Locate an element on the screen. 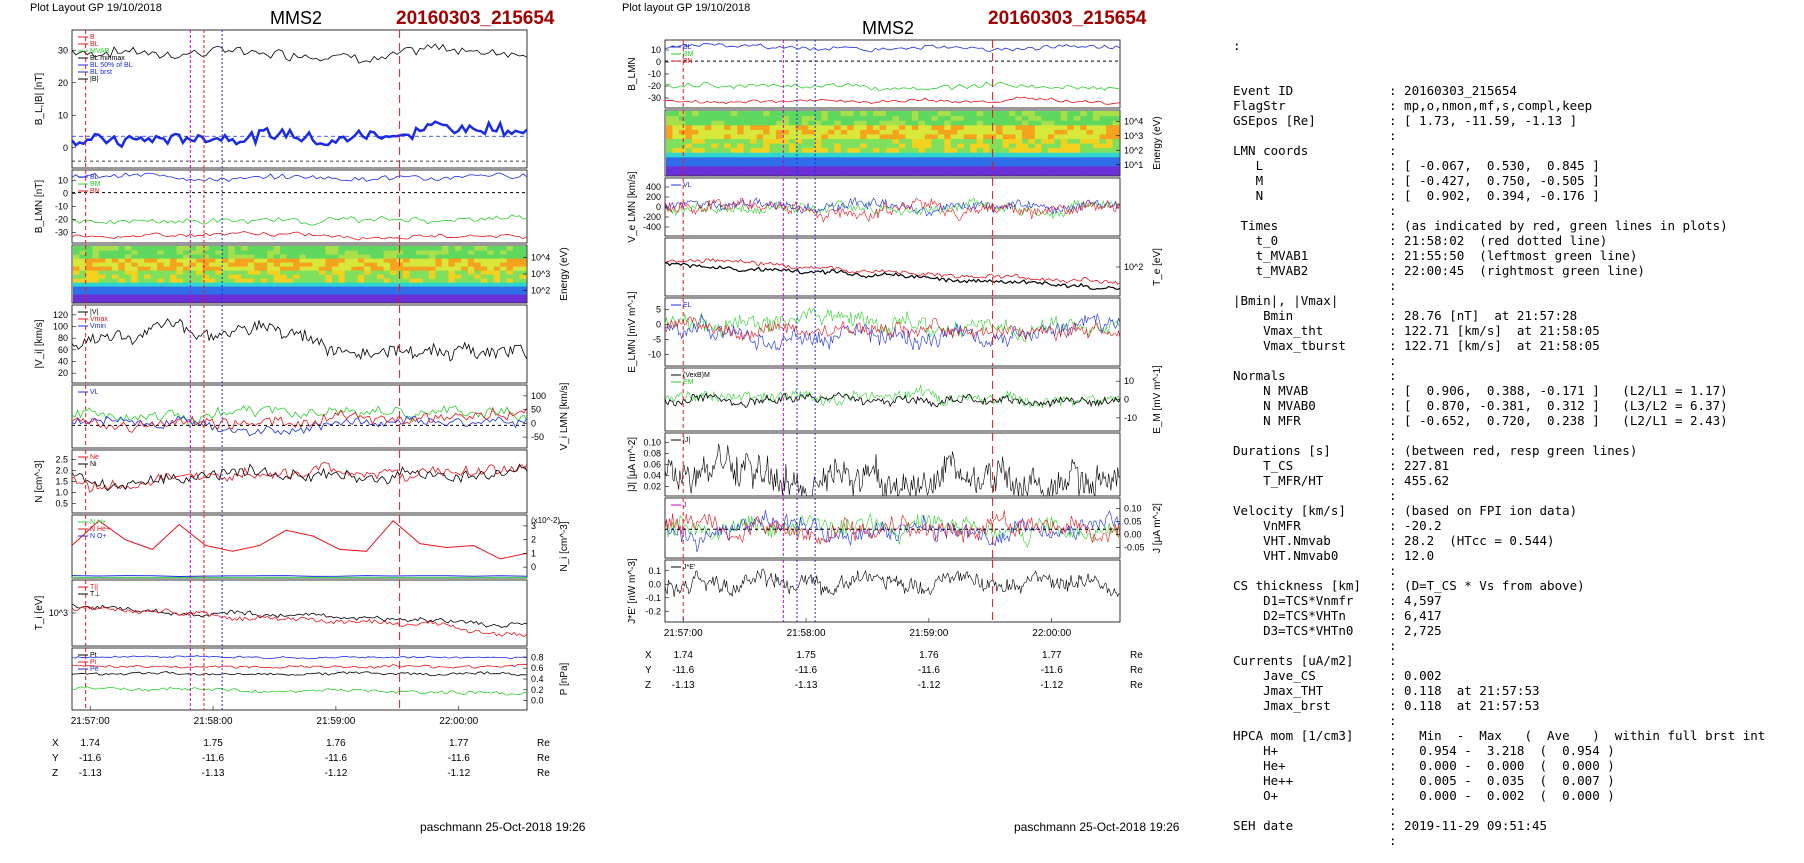  info-row: : is located at coordinates (1513, 285).